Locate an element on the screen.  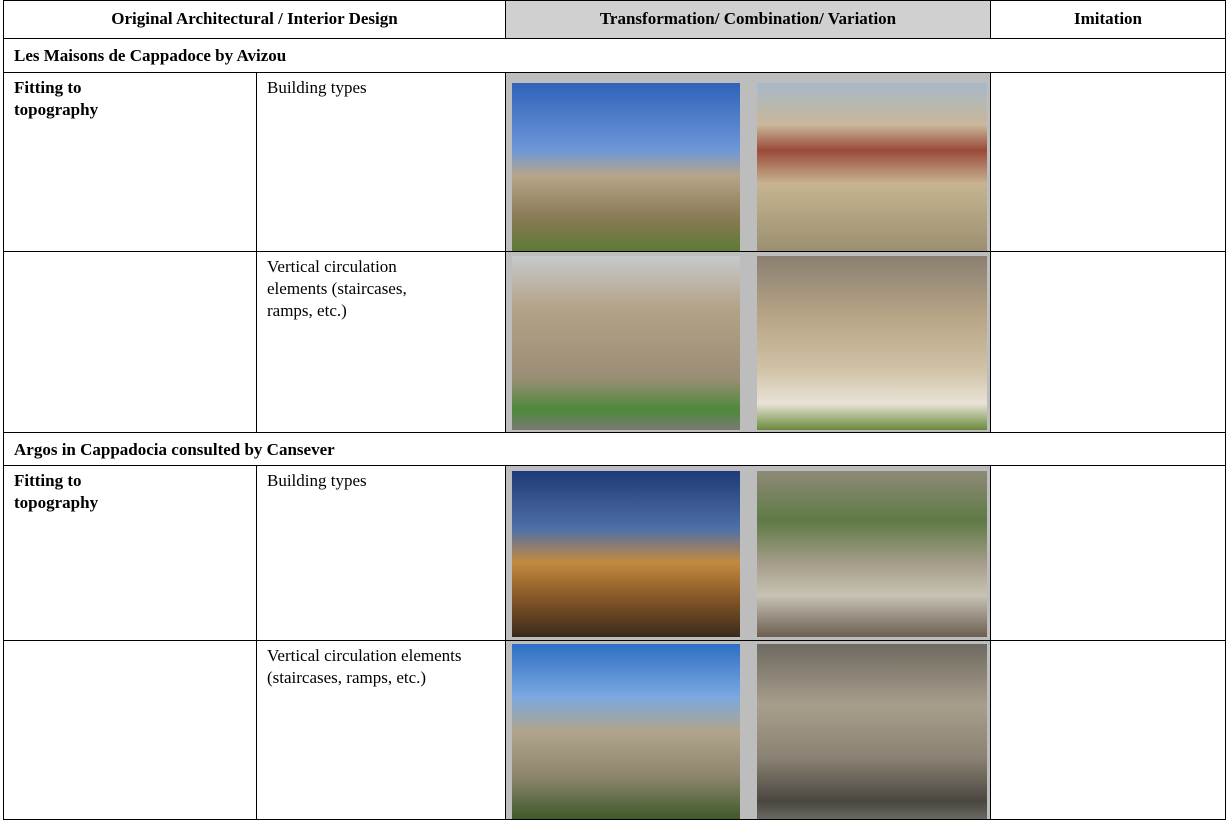
header-cell: Imitation is located at coordinates (1108, 19).